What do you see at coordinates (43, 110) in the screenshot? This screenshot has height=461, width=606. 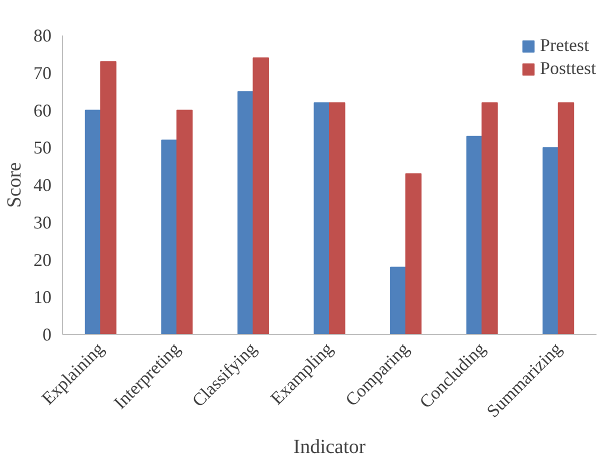 I see `y-tick-label: 60` at bounding box center [43, 110].